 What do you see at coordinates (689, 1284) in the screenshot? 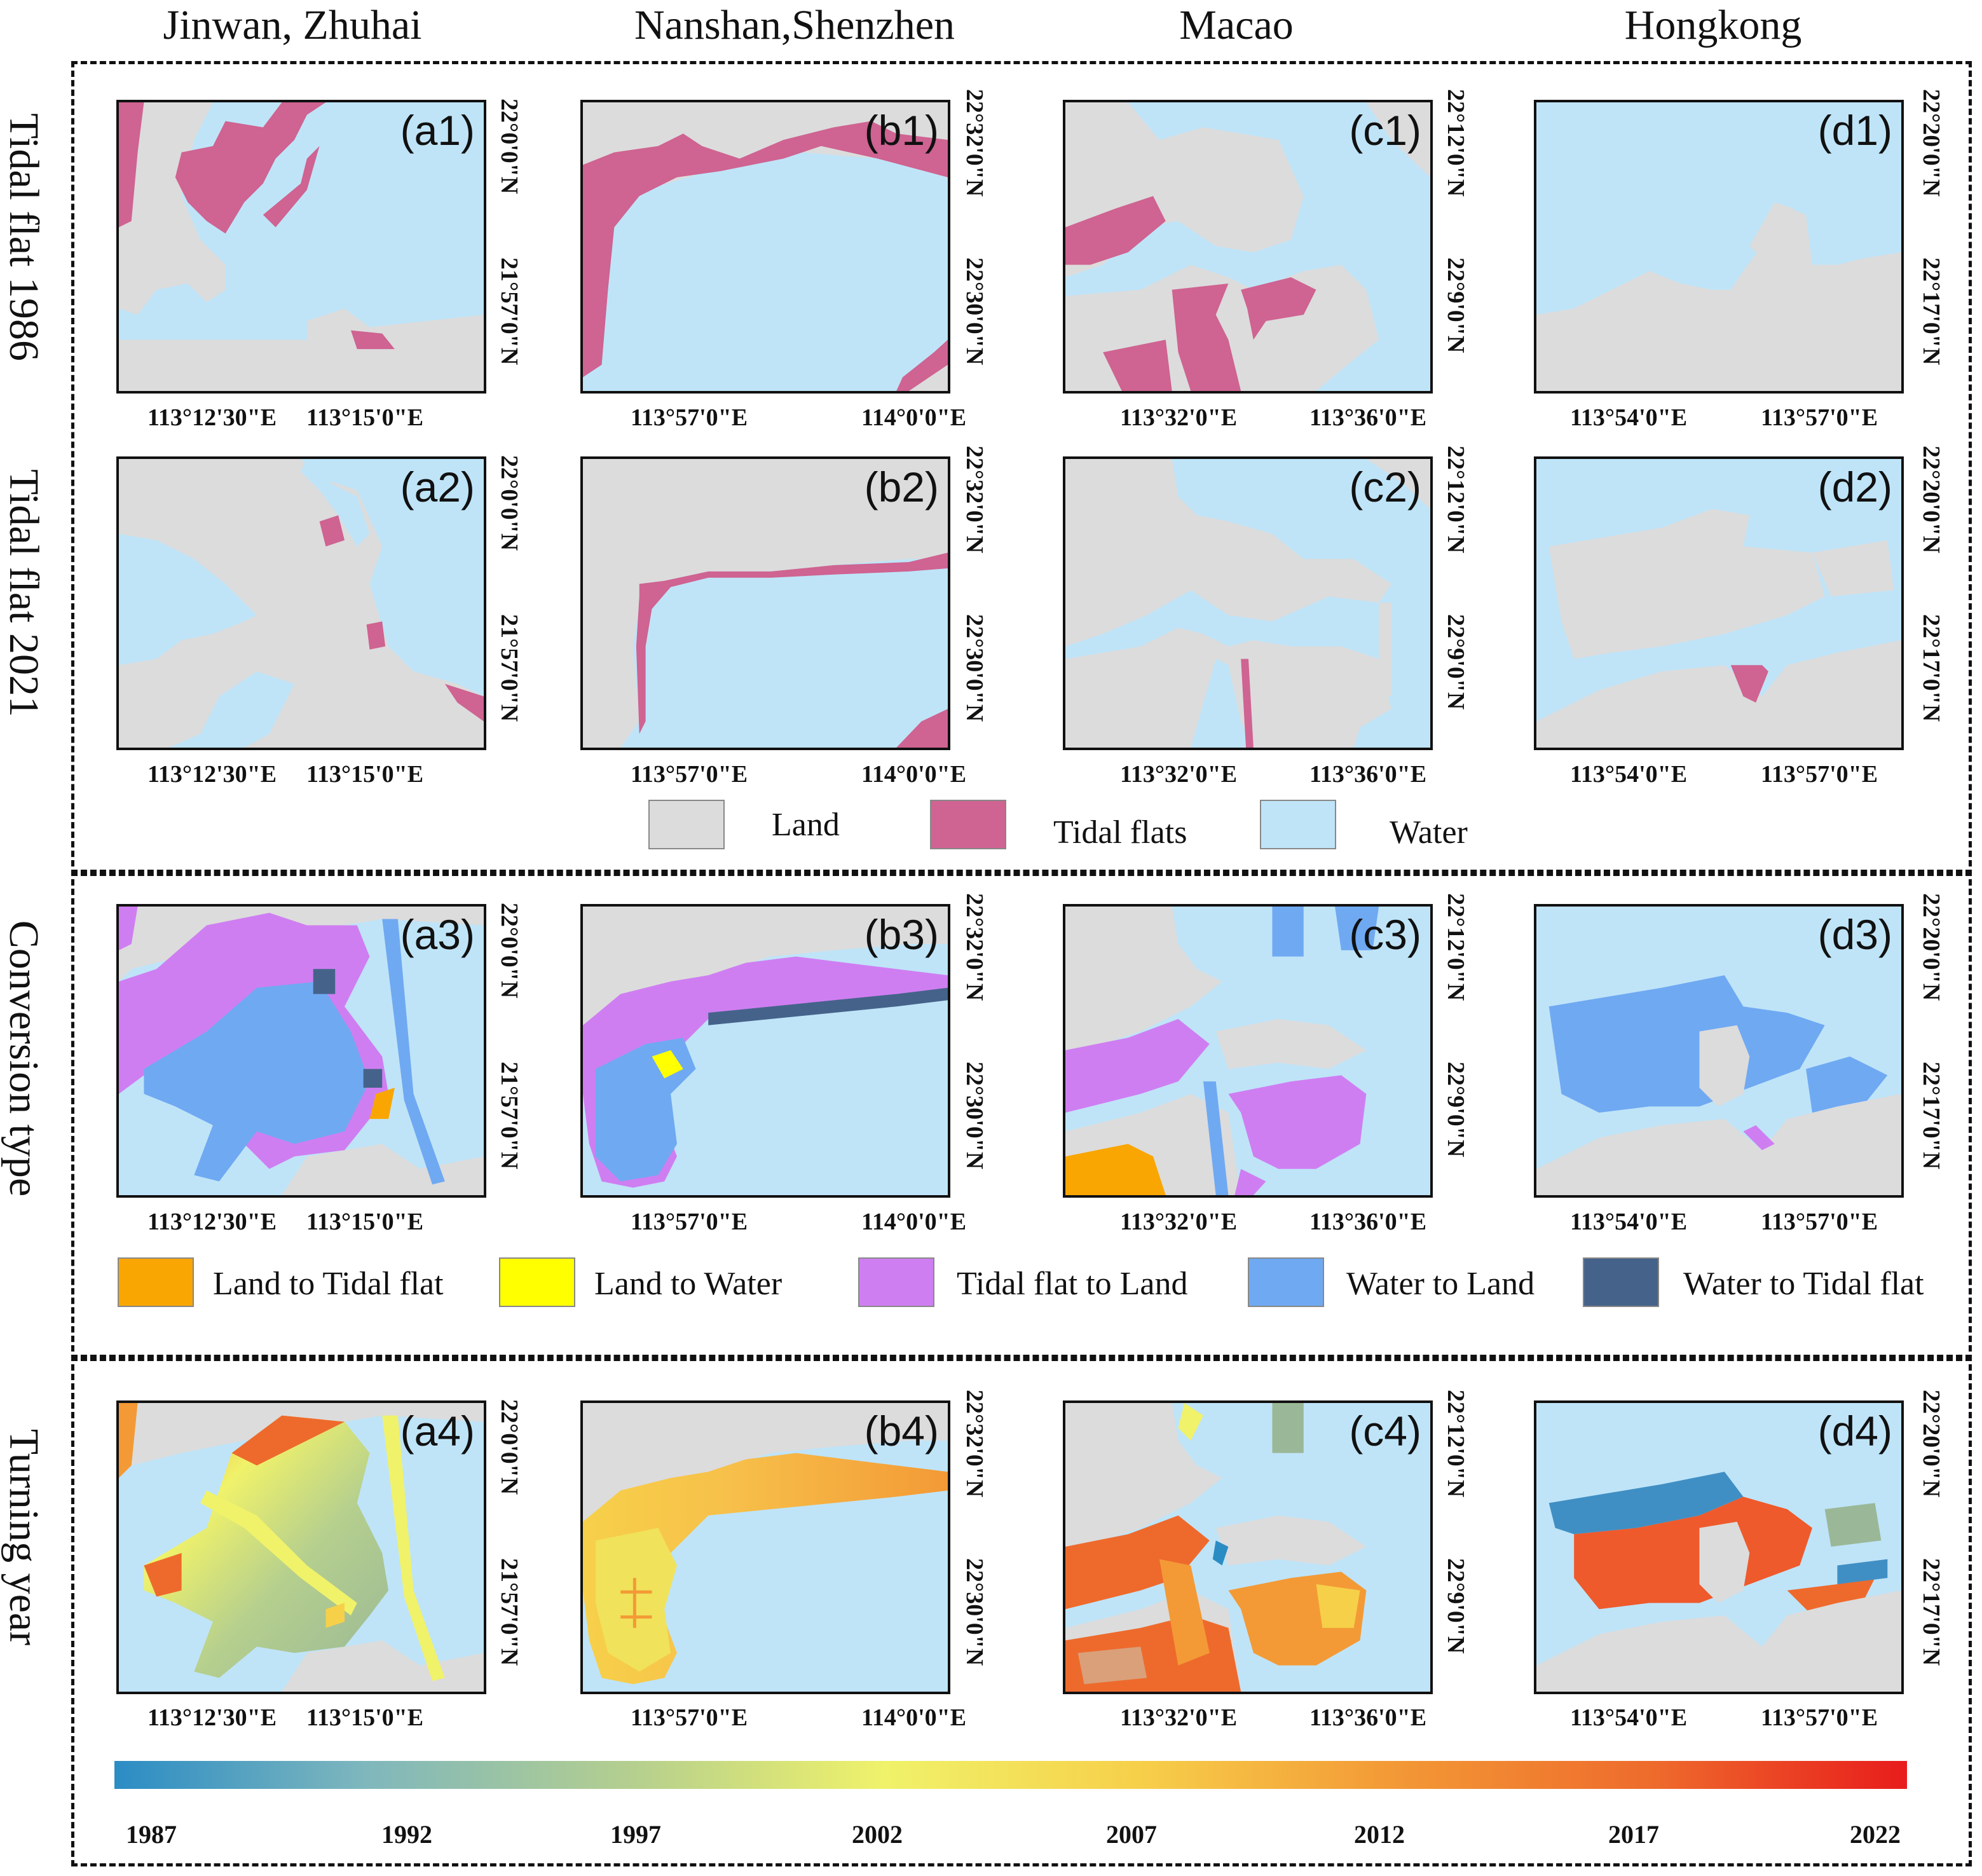
I see `legend-label-land-to-water: Land to Water` at bounding box center [689, 1284].